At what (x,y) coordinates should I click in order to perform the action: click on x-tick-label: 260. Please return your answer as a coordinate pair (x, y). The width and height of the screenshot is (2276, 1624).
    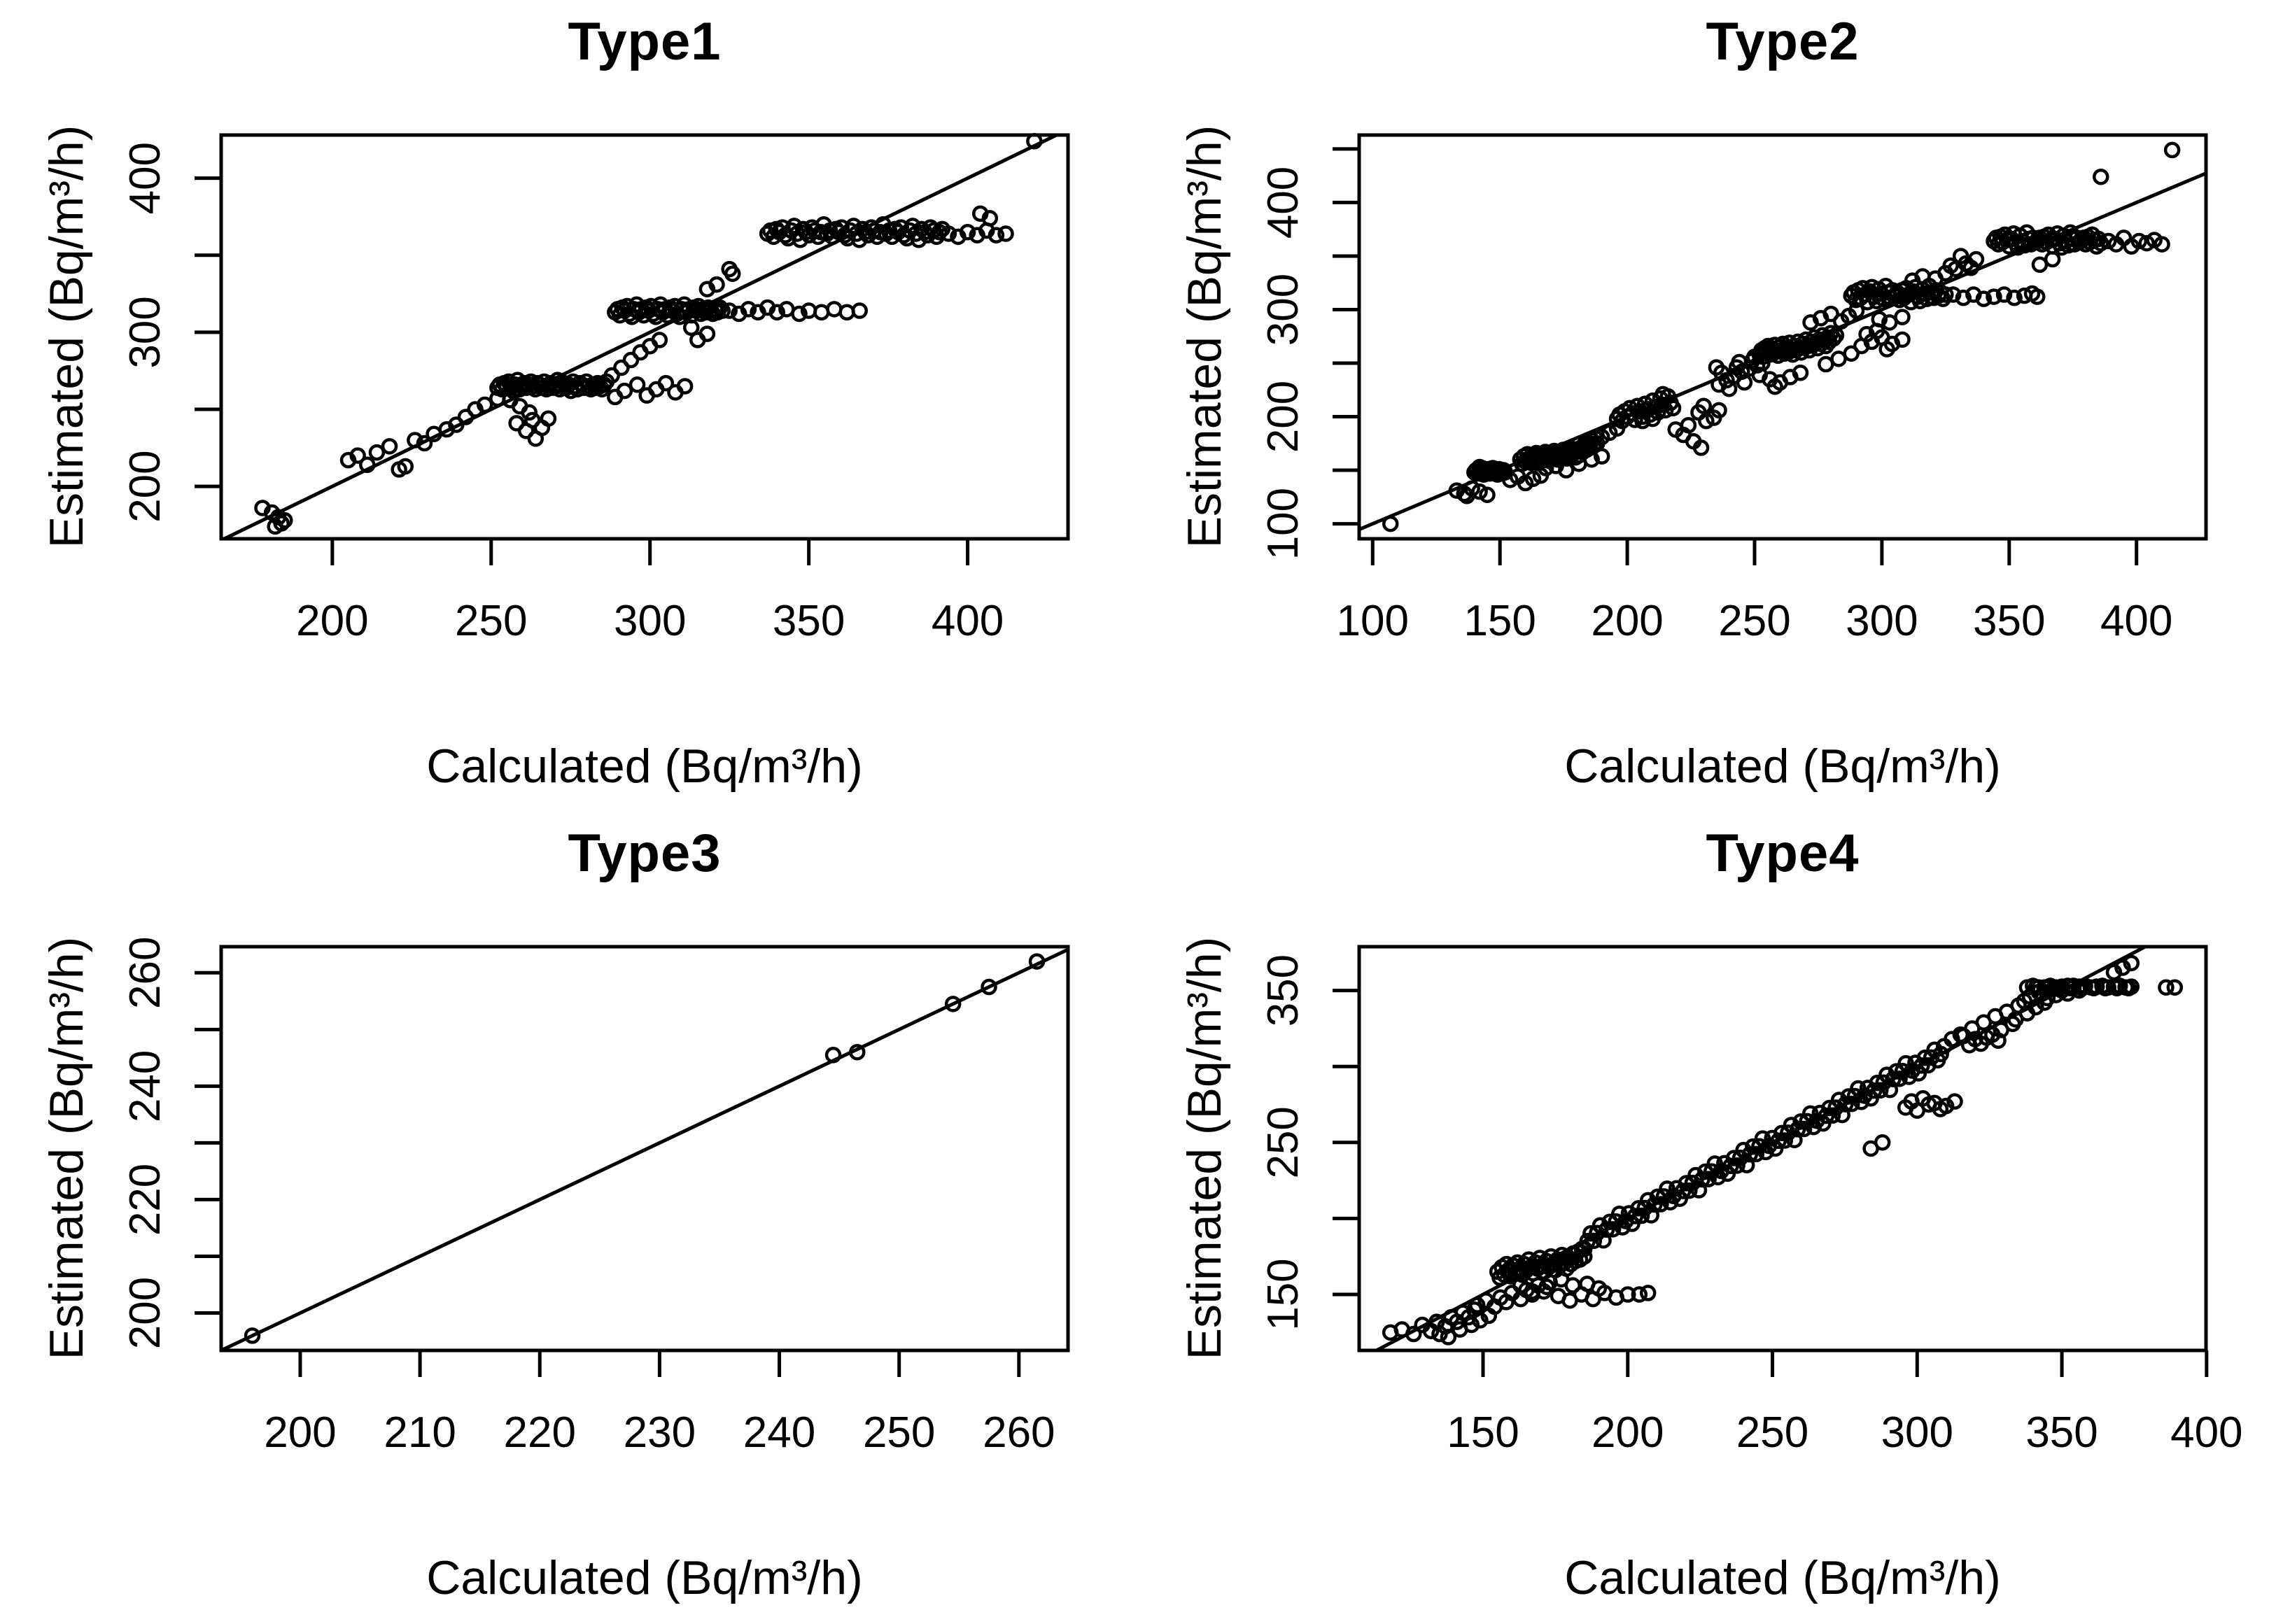
    Looking at the image, I should click on (1019, 1432).